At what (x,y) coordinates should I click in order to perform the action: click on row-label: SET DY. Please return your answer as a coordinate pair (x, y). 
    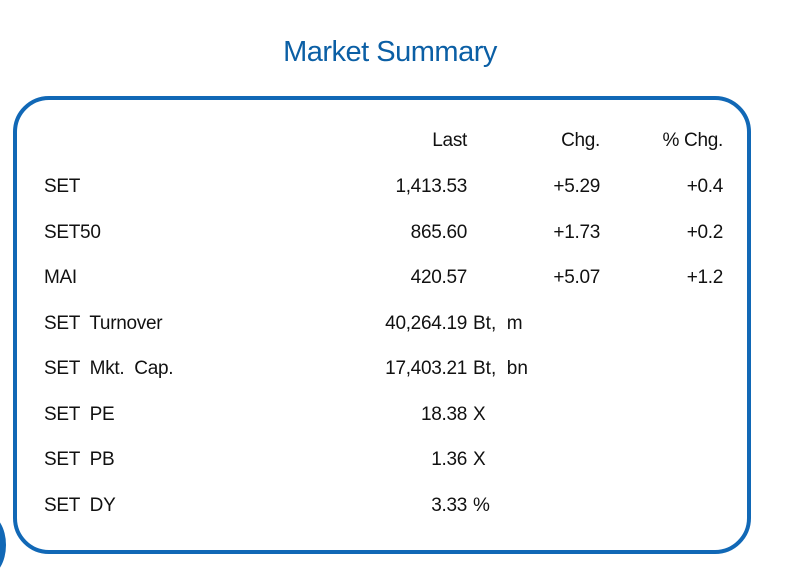
    Looking at the image, I should click on (80, 505).